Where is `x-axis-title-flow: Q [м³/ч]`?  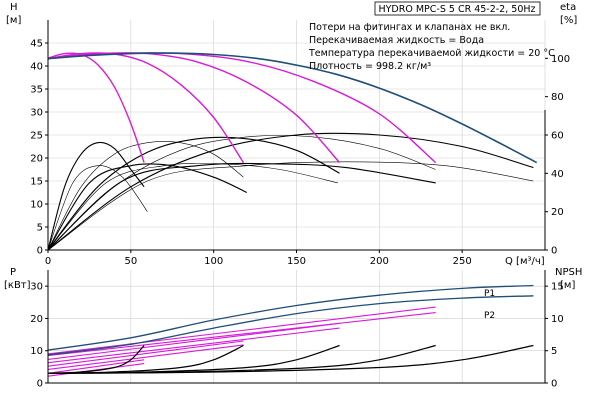
x-axis-title-flow: Q [м³/ч] is located at coordinates (525, 261).